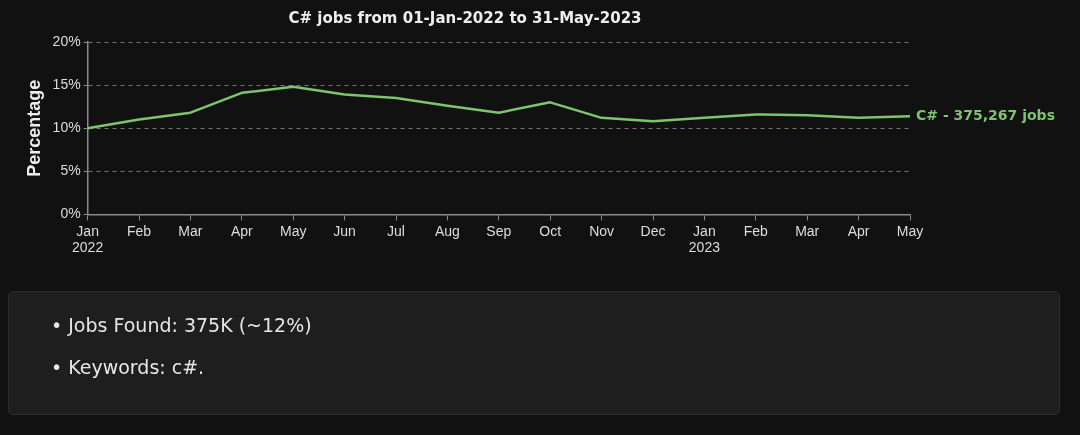 The image size is (1080, 435). What do you see at coordinates (66, 127) in the screenshot?
I see `y-tick-label: 10%` at bounding box center [66, 127].